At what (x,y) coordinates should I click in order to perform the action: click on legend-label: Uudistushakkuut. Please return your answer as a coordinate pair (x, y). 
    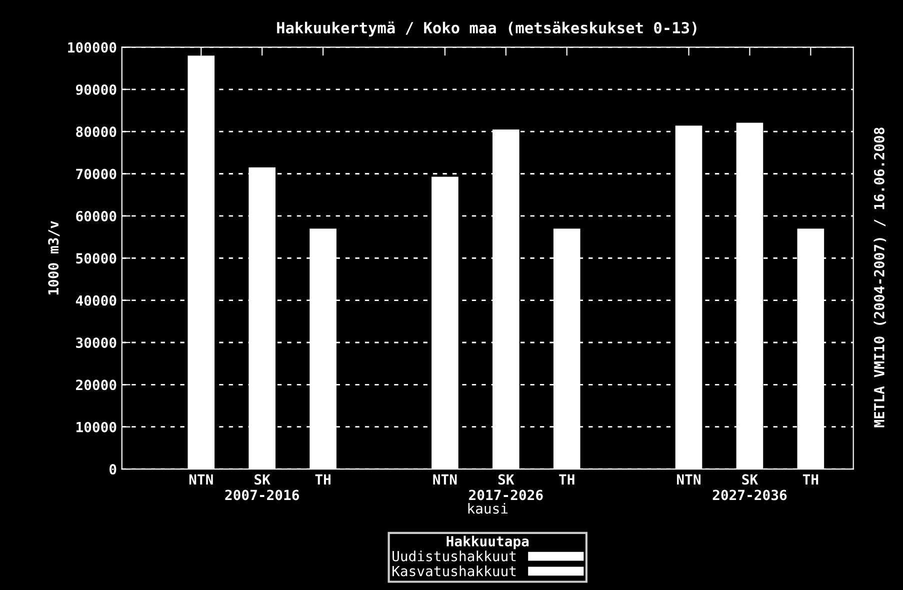
    Looking at the image, I should click on (454, 556).